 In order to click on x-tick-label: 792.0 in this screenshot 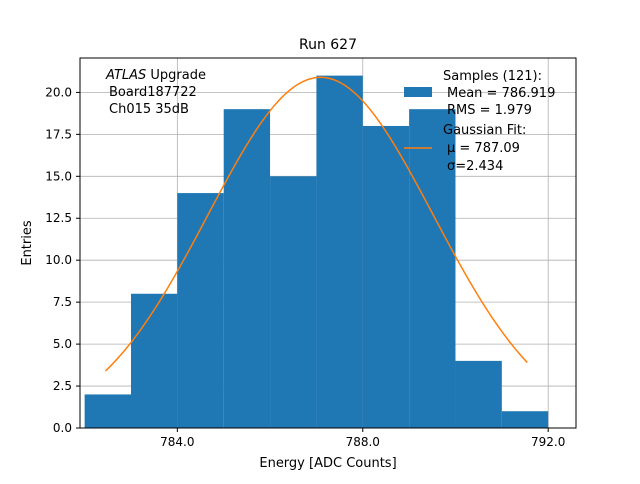, I will do `click(548, 442)`.